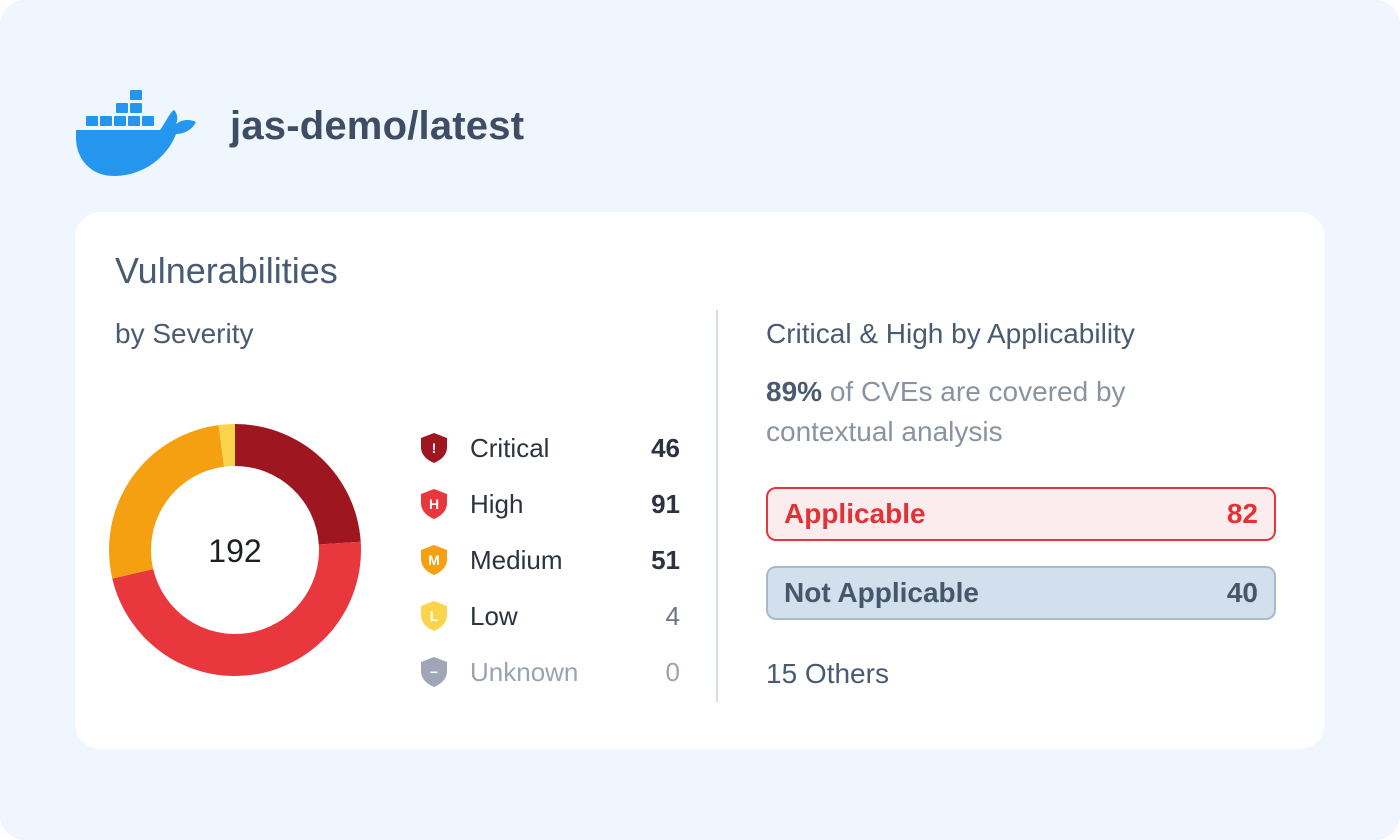  Describe the element at coordinates (665, 503) in the screenshot. I see `legend-count: 91` at that location.